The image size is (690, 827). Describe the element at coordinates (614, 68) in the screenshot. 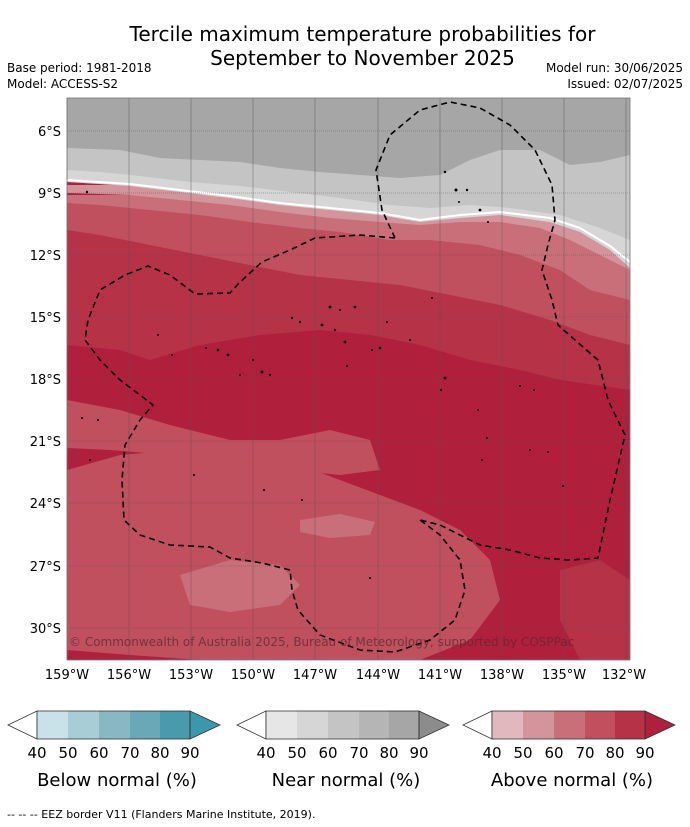

I see `model-run: Model run: 30/06/2025` at that location.